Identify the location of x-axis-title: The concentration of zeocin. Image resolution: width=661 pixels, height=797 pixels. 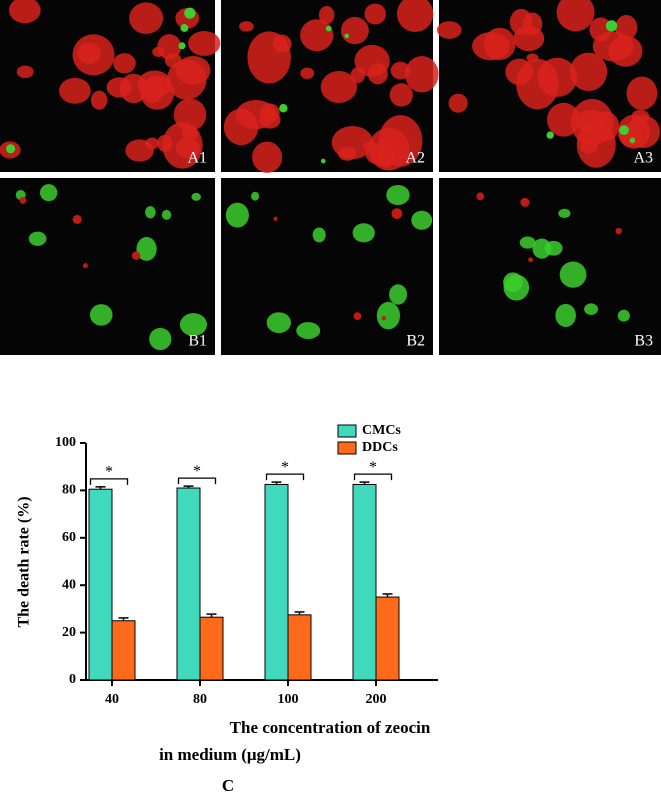
(330, 727).